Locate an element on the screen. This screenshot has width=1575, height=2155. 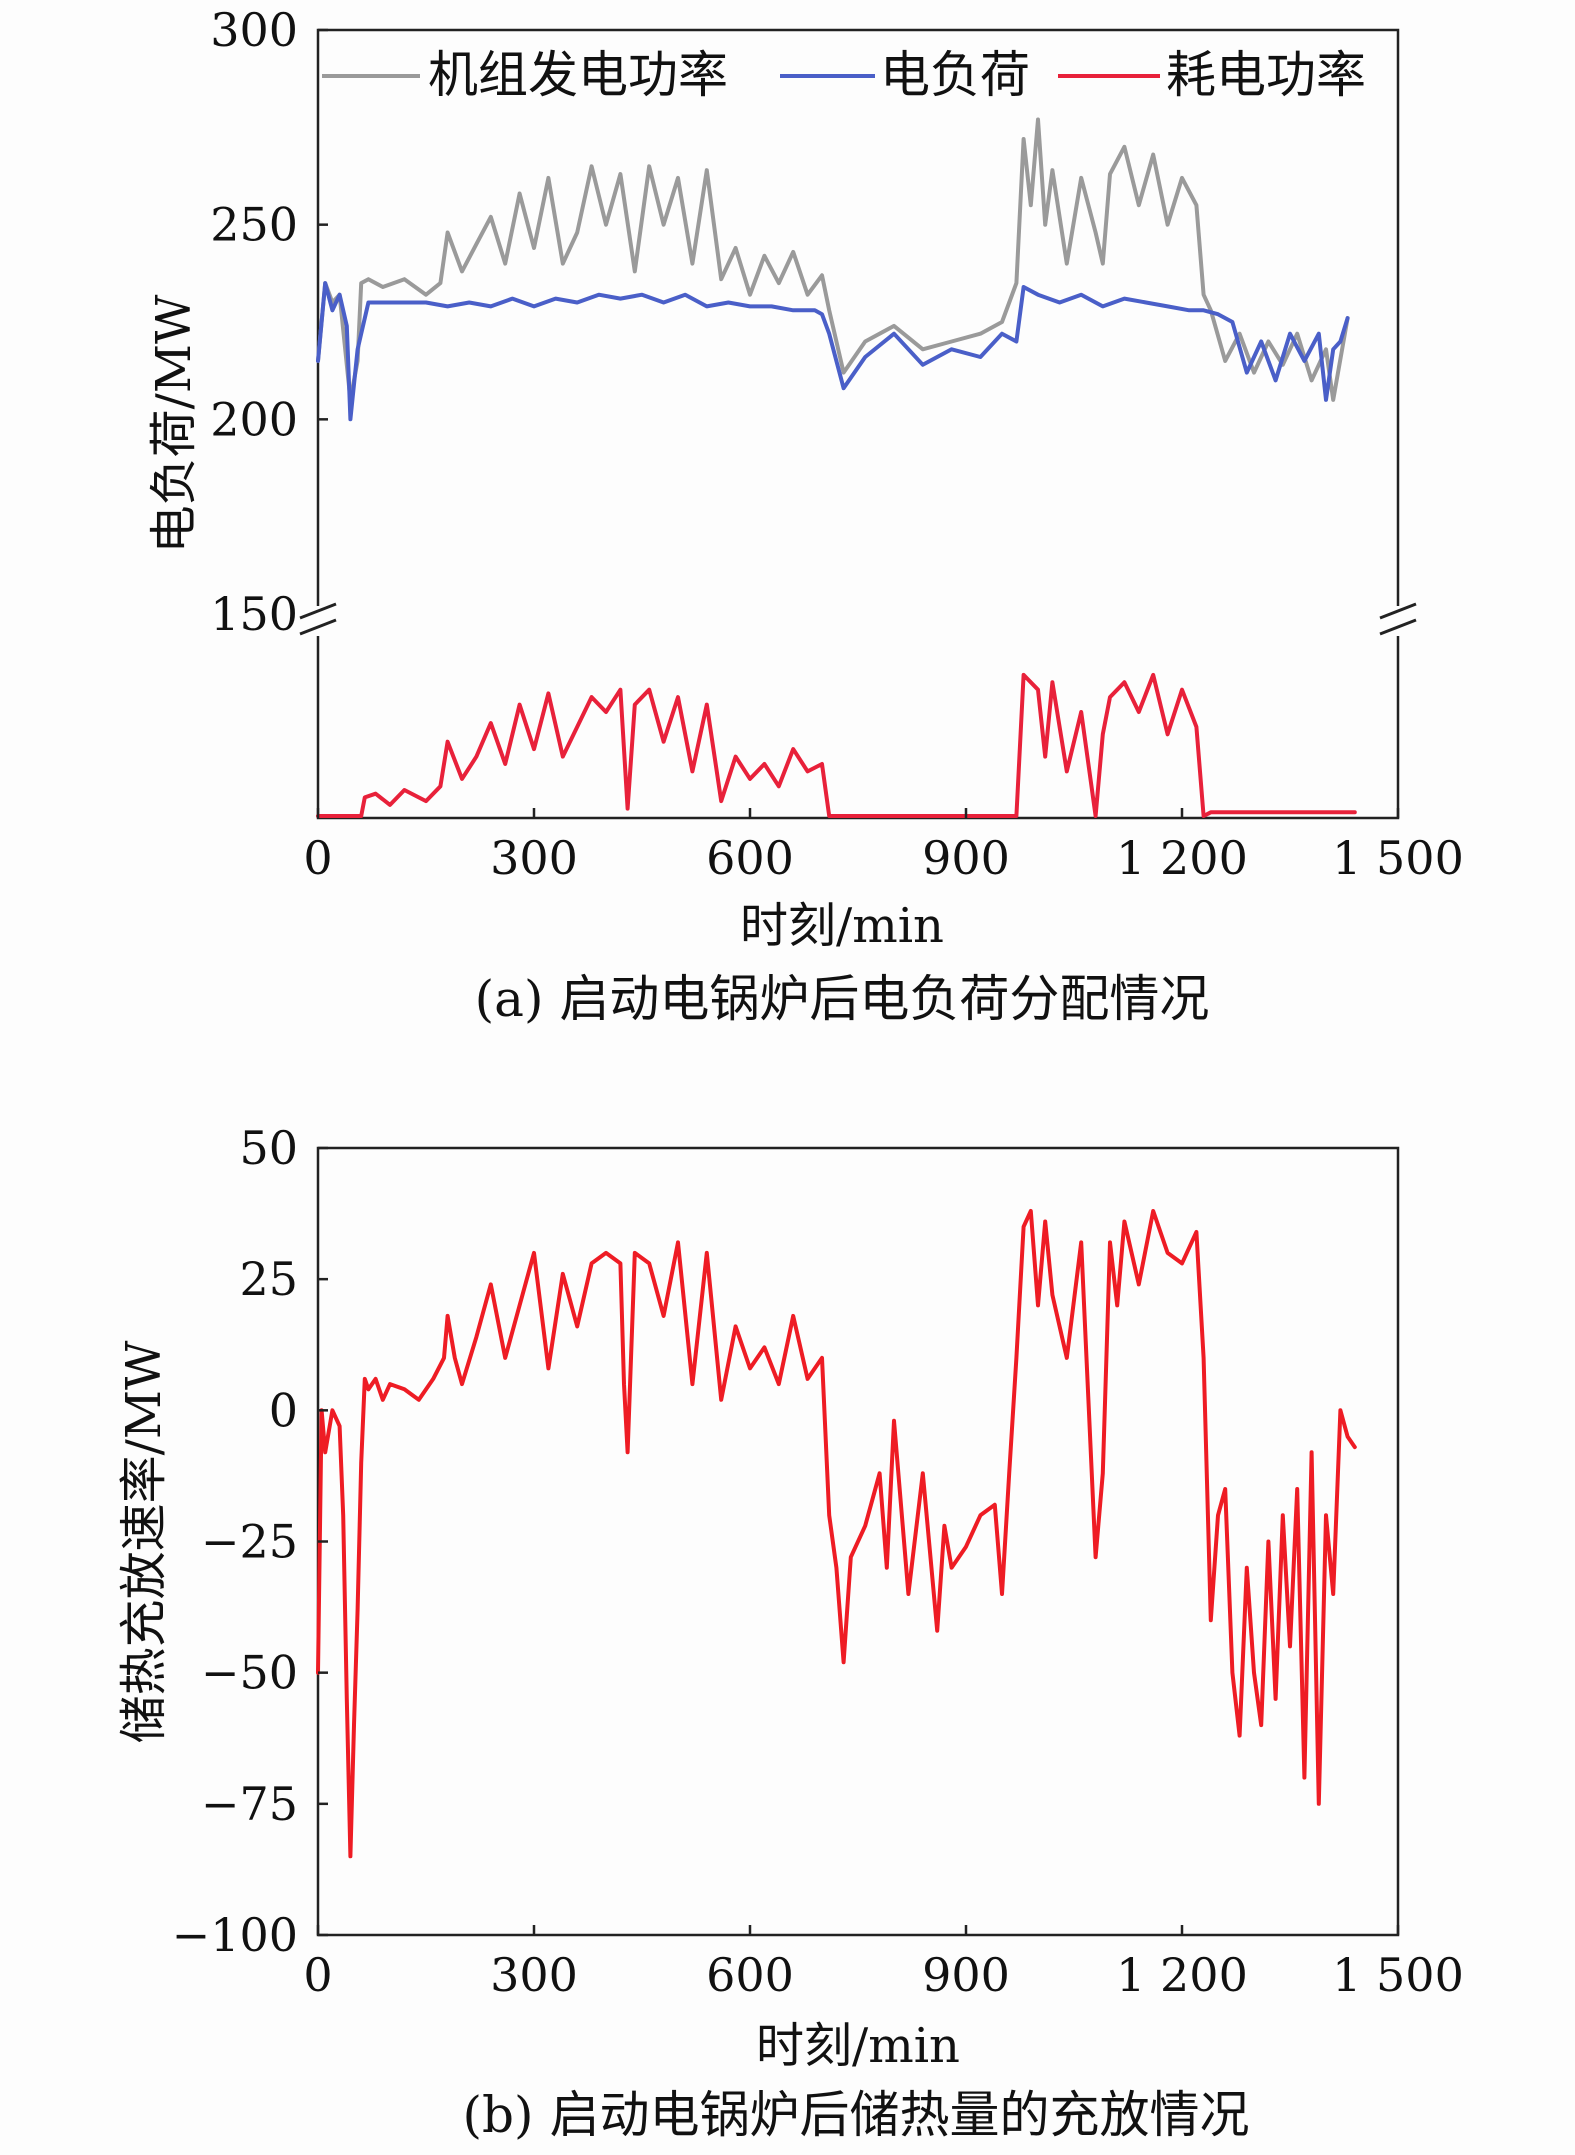
panel-a-x-tick-label: 900 is located at coordinates (966, 858).